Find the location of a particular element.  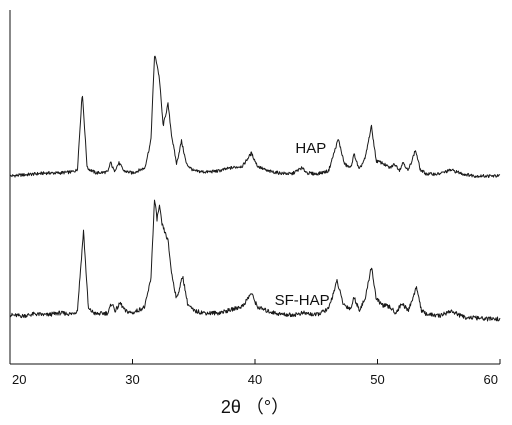

x-tick-label-60: 60 is located at coordinates (491, 379).